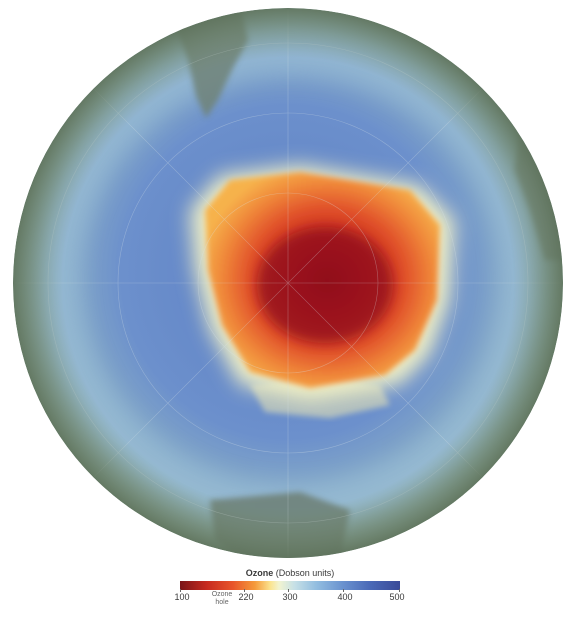 The height and width of the screenshot is (617, 563). I want to click on ozone-hole-note: Ozone hole, so click(222, 599).